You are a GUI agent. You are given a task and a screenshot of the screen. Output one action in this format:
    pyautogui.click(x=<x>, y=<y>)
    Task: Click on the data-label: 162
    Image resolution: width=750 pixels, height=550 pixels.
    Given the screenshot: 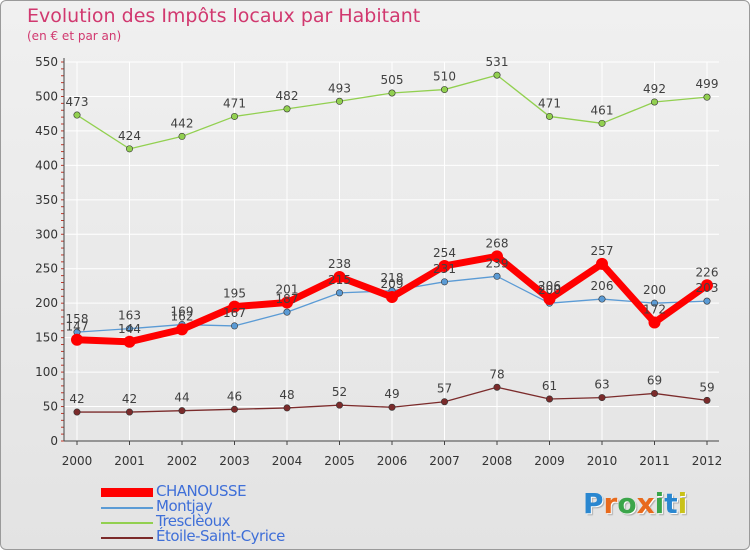 What is the action you would take?
    pyautogui.click(x=182, y=316)
    